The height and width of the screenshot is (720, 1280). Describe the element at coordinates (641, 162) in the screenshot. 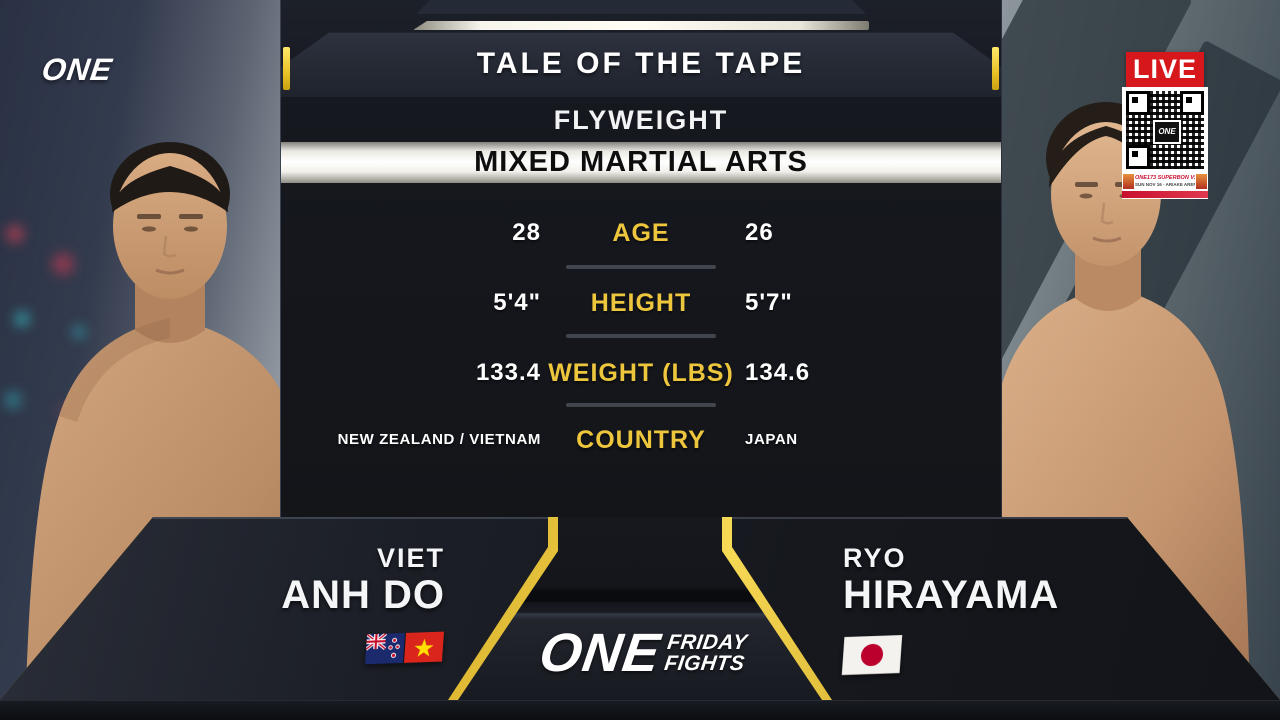

I see `discipline-bar: MIXED MARTIAL ARTS` at that location.